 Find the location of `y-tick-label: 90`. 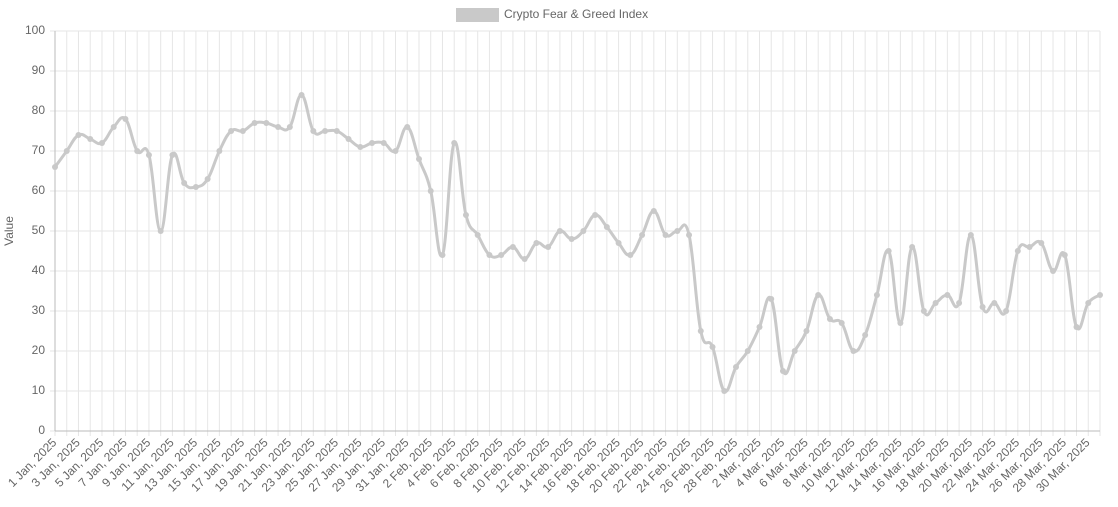

y-tick-label: 90 is located at coordinates (39, 70).